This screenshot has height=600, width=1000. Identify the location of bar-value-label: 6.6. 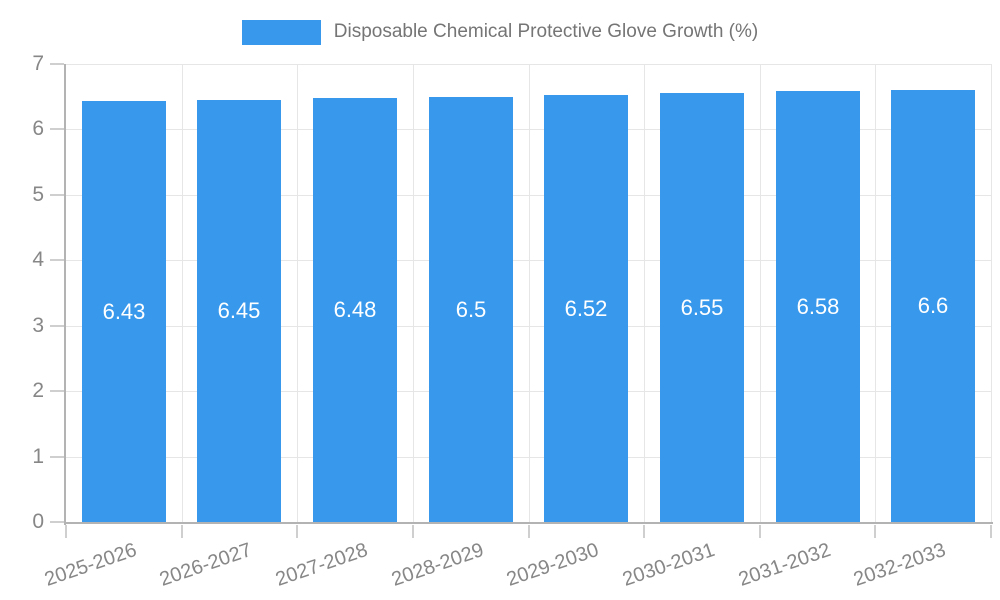
(933, 305).